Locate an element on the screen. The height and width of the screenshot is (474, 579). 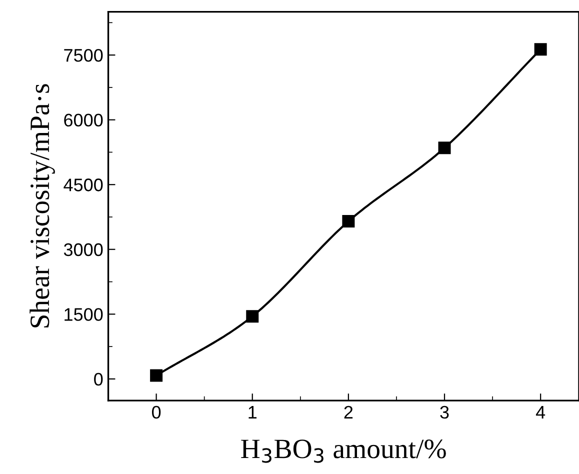
x-axis-title: H$_{3}$BO$_{3}$ amount/% is located at coordinates (343, 451).